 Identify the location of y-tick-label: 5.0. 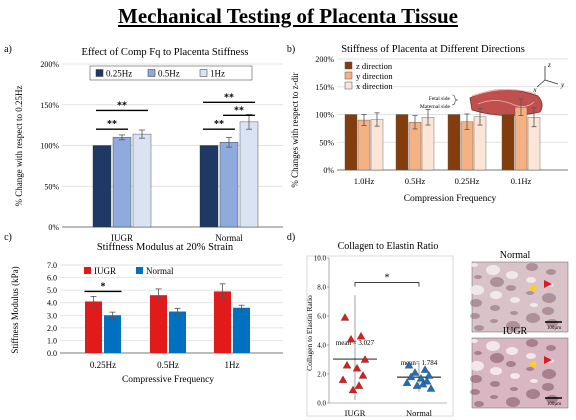
(52, 290).